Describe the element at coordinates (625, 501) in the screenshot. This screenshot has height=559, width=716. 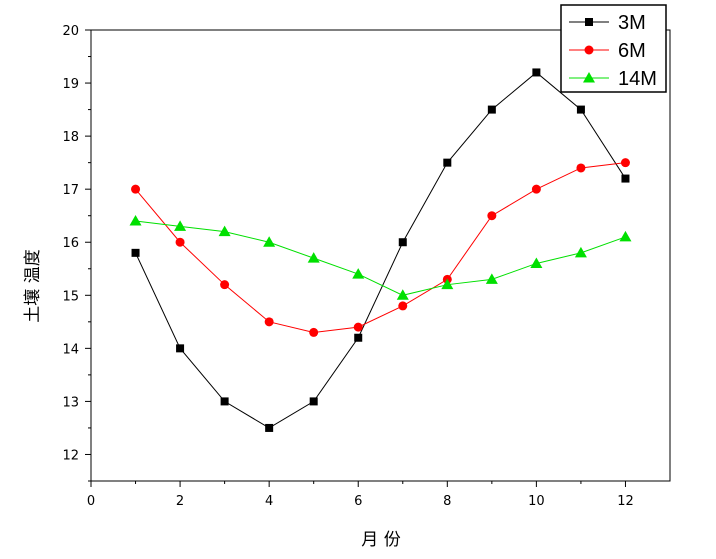
I see `x-tick-label: 12` at that location.